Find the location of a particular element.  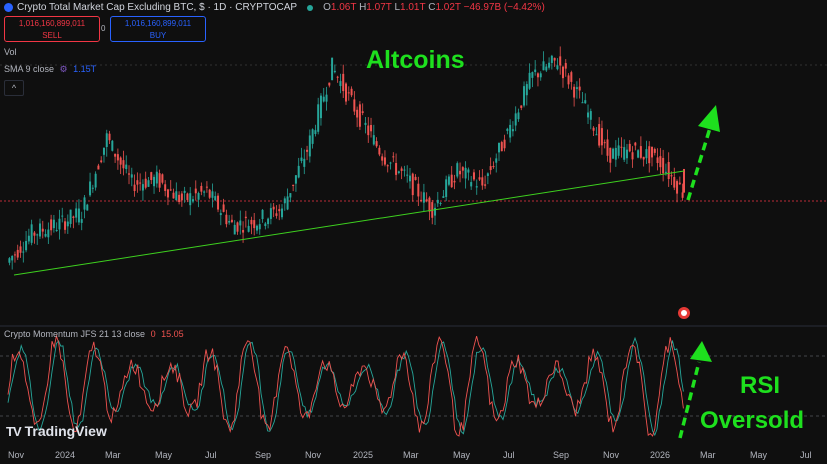

chevron-up-icon: ^ is located at coordinates (14, 88).